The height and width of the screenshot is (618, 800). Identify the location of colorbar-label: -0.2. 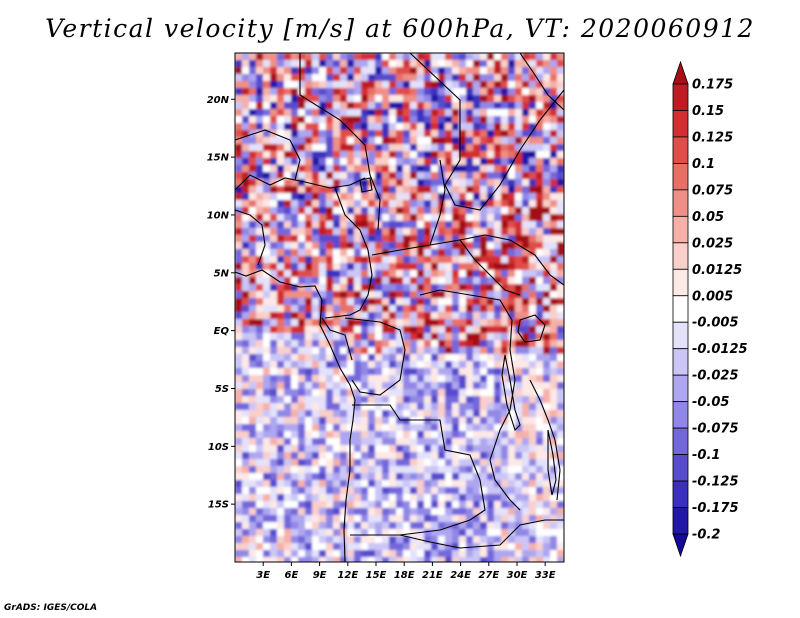
(706, 535).